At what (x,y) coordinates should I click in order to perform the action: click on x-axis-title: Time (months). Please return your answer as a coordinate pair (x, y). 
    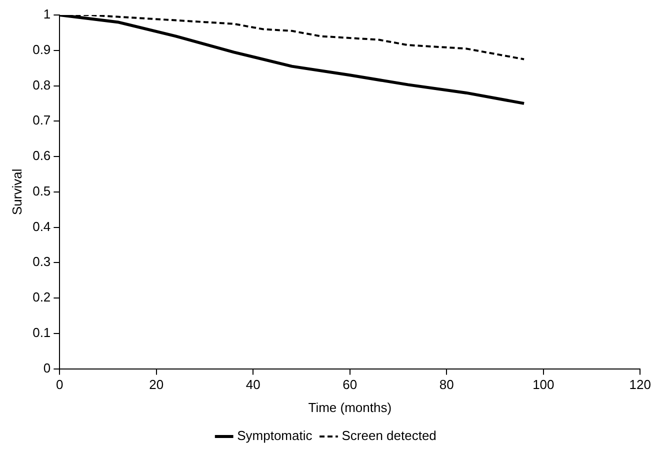
    Looking at the image, I should click on (350, 407).